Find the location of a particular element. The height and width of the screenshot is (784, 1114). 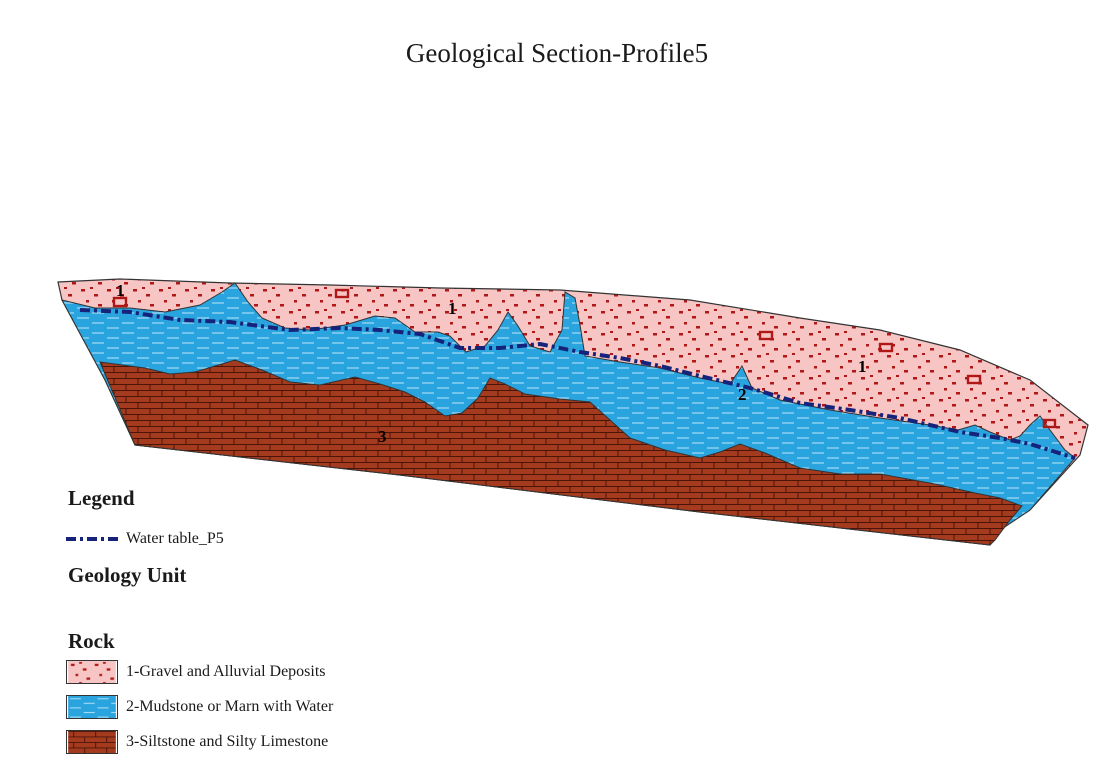

unit-label-gravel-middle: 1 is located at coordinates (452, 308).